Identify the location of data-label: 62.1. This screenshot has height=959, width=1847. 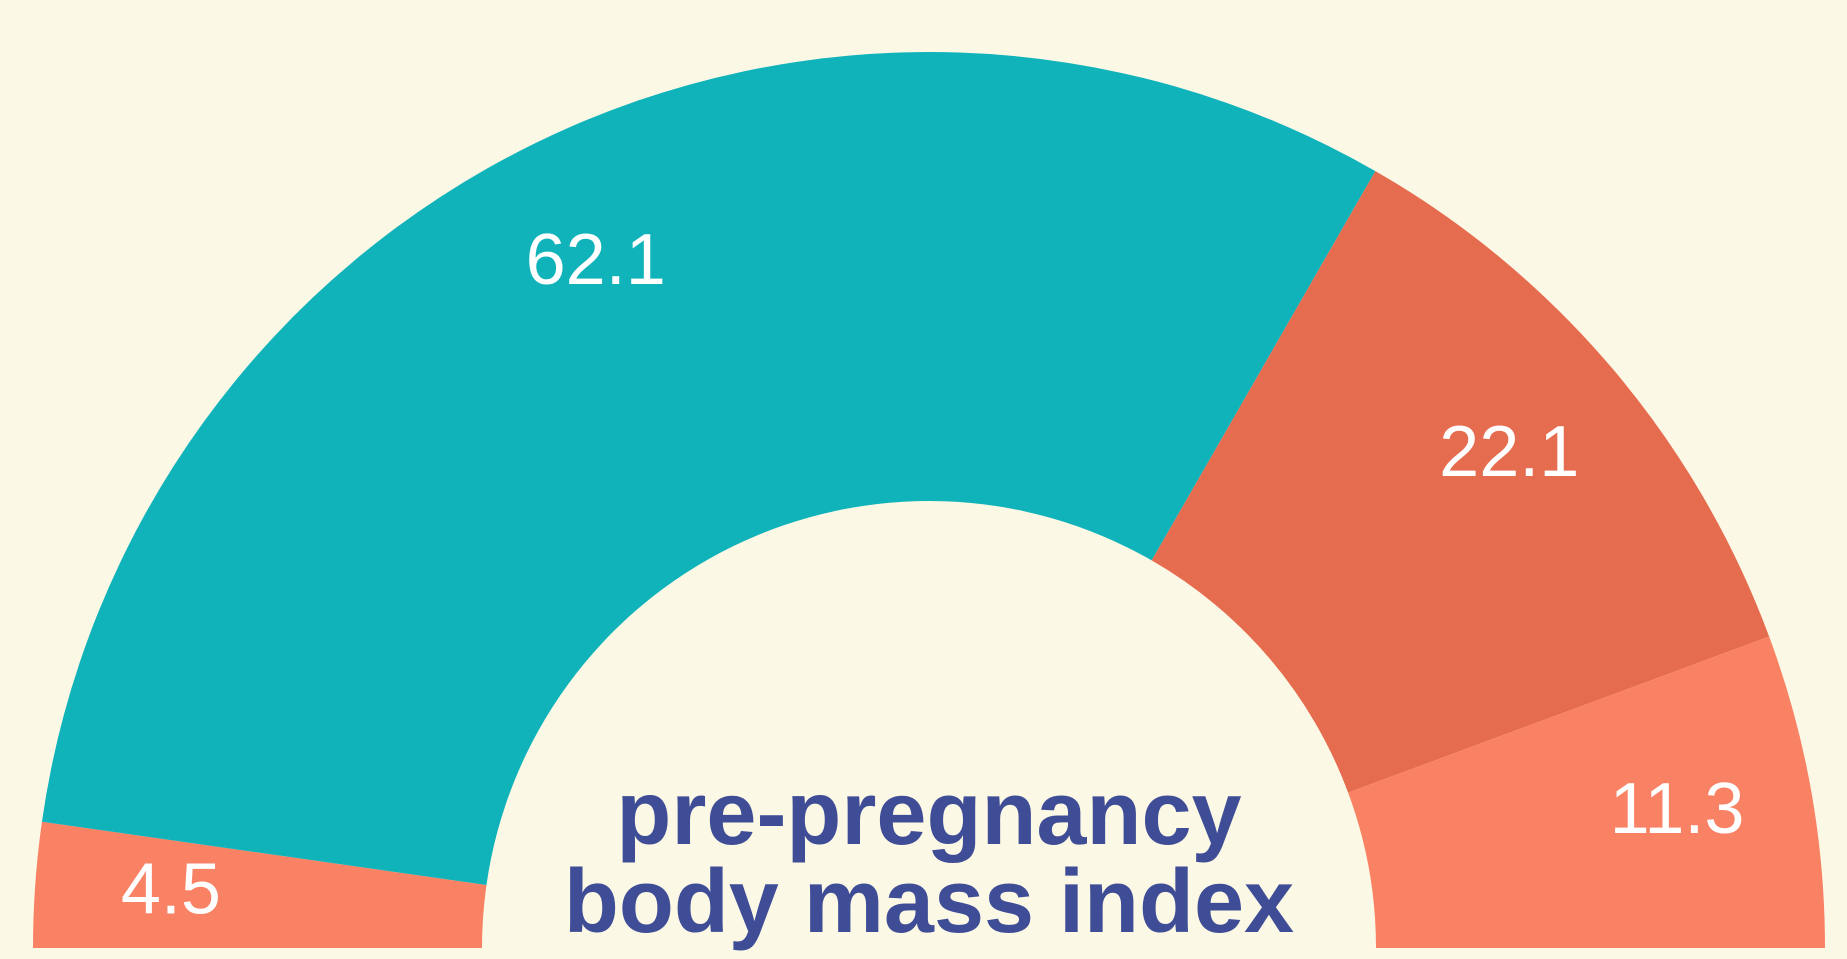
(596, 260).